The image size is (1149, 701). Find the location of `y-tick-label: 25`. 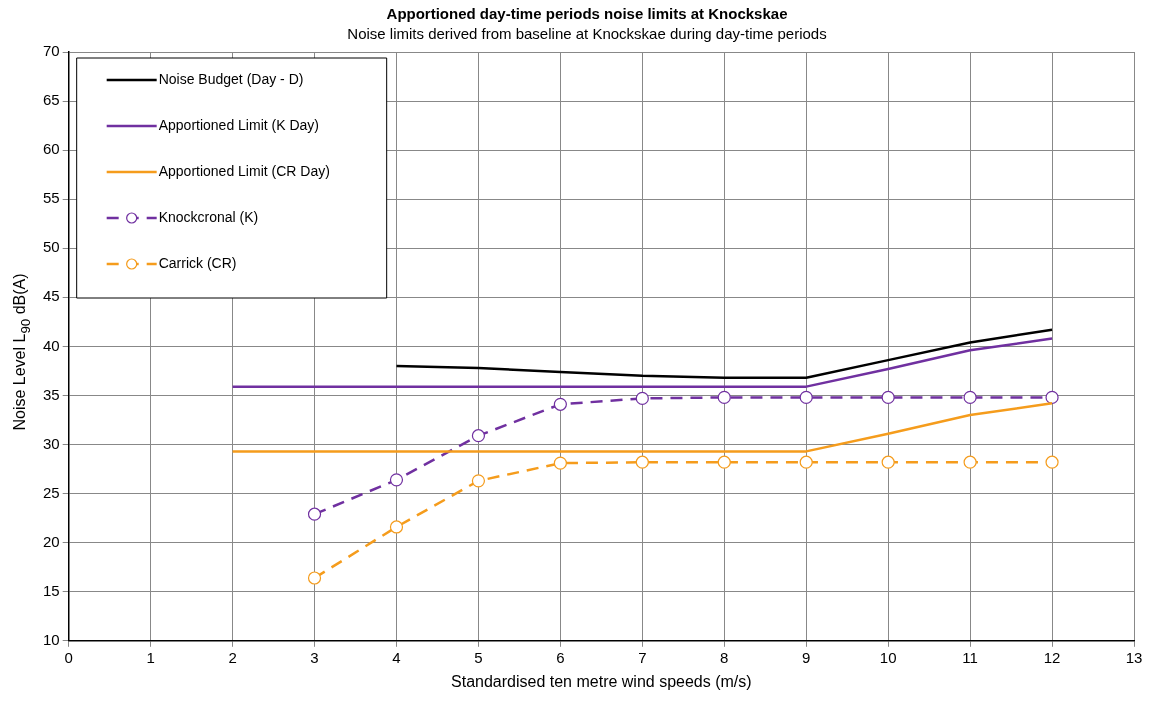

y-tick-label: 25 is located at coordinates (51, 492).